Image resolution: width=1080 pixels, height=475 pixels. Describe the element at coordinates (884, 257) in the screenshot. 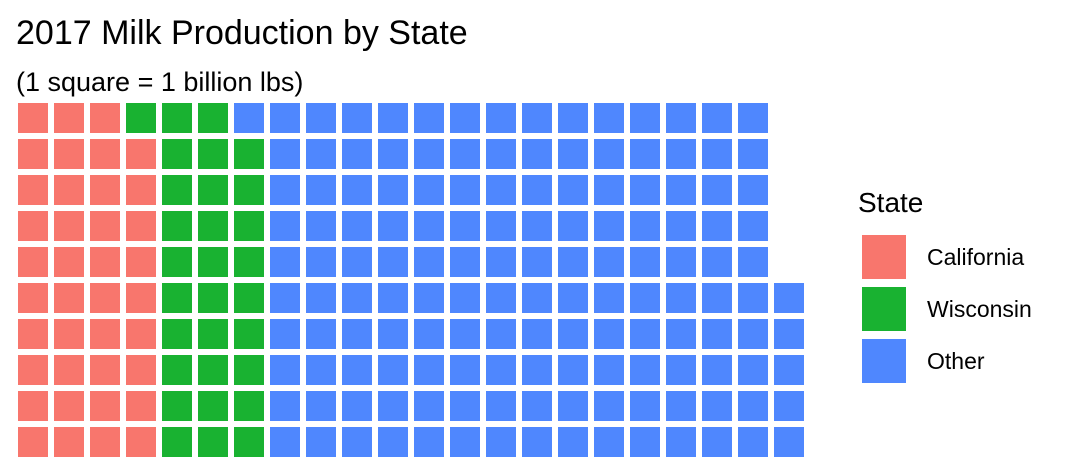

I see `legend-key-california` at that location.